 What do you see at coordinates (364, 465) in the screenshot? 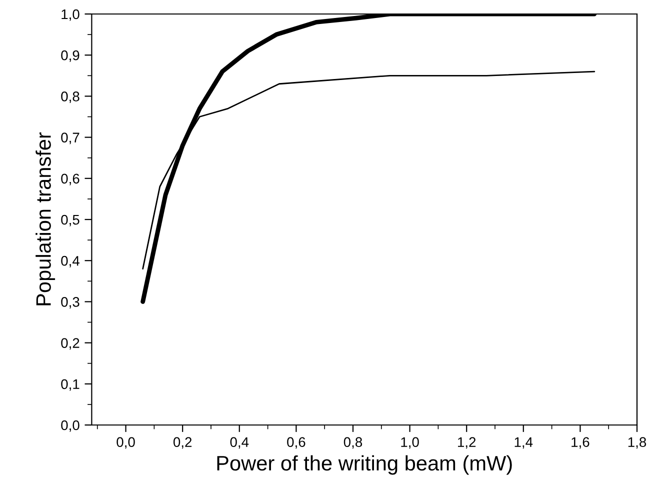
I see `x-axis-title: Power of the writing beam (mW)` at bounding box center [364, 465].